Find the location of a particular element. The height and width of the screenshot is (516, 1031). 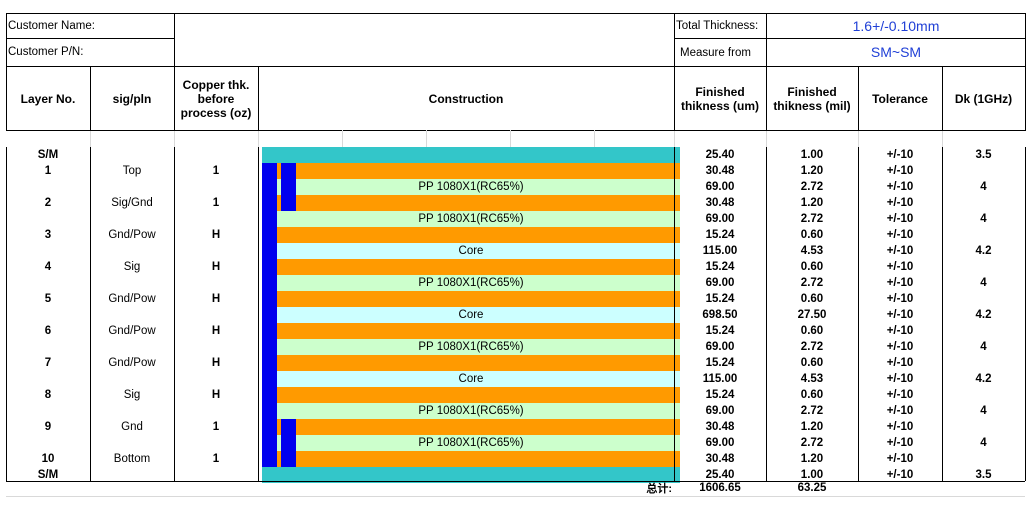

row-cell-sig: Gnd/Pow is located at coordinates (132, 299).